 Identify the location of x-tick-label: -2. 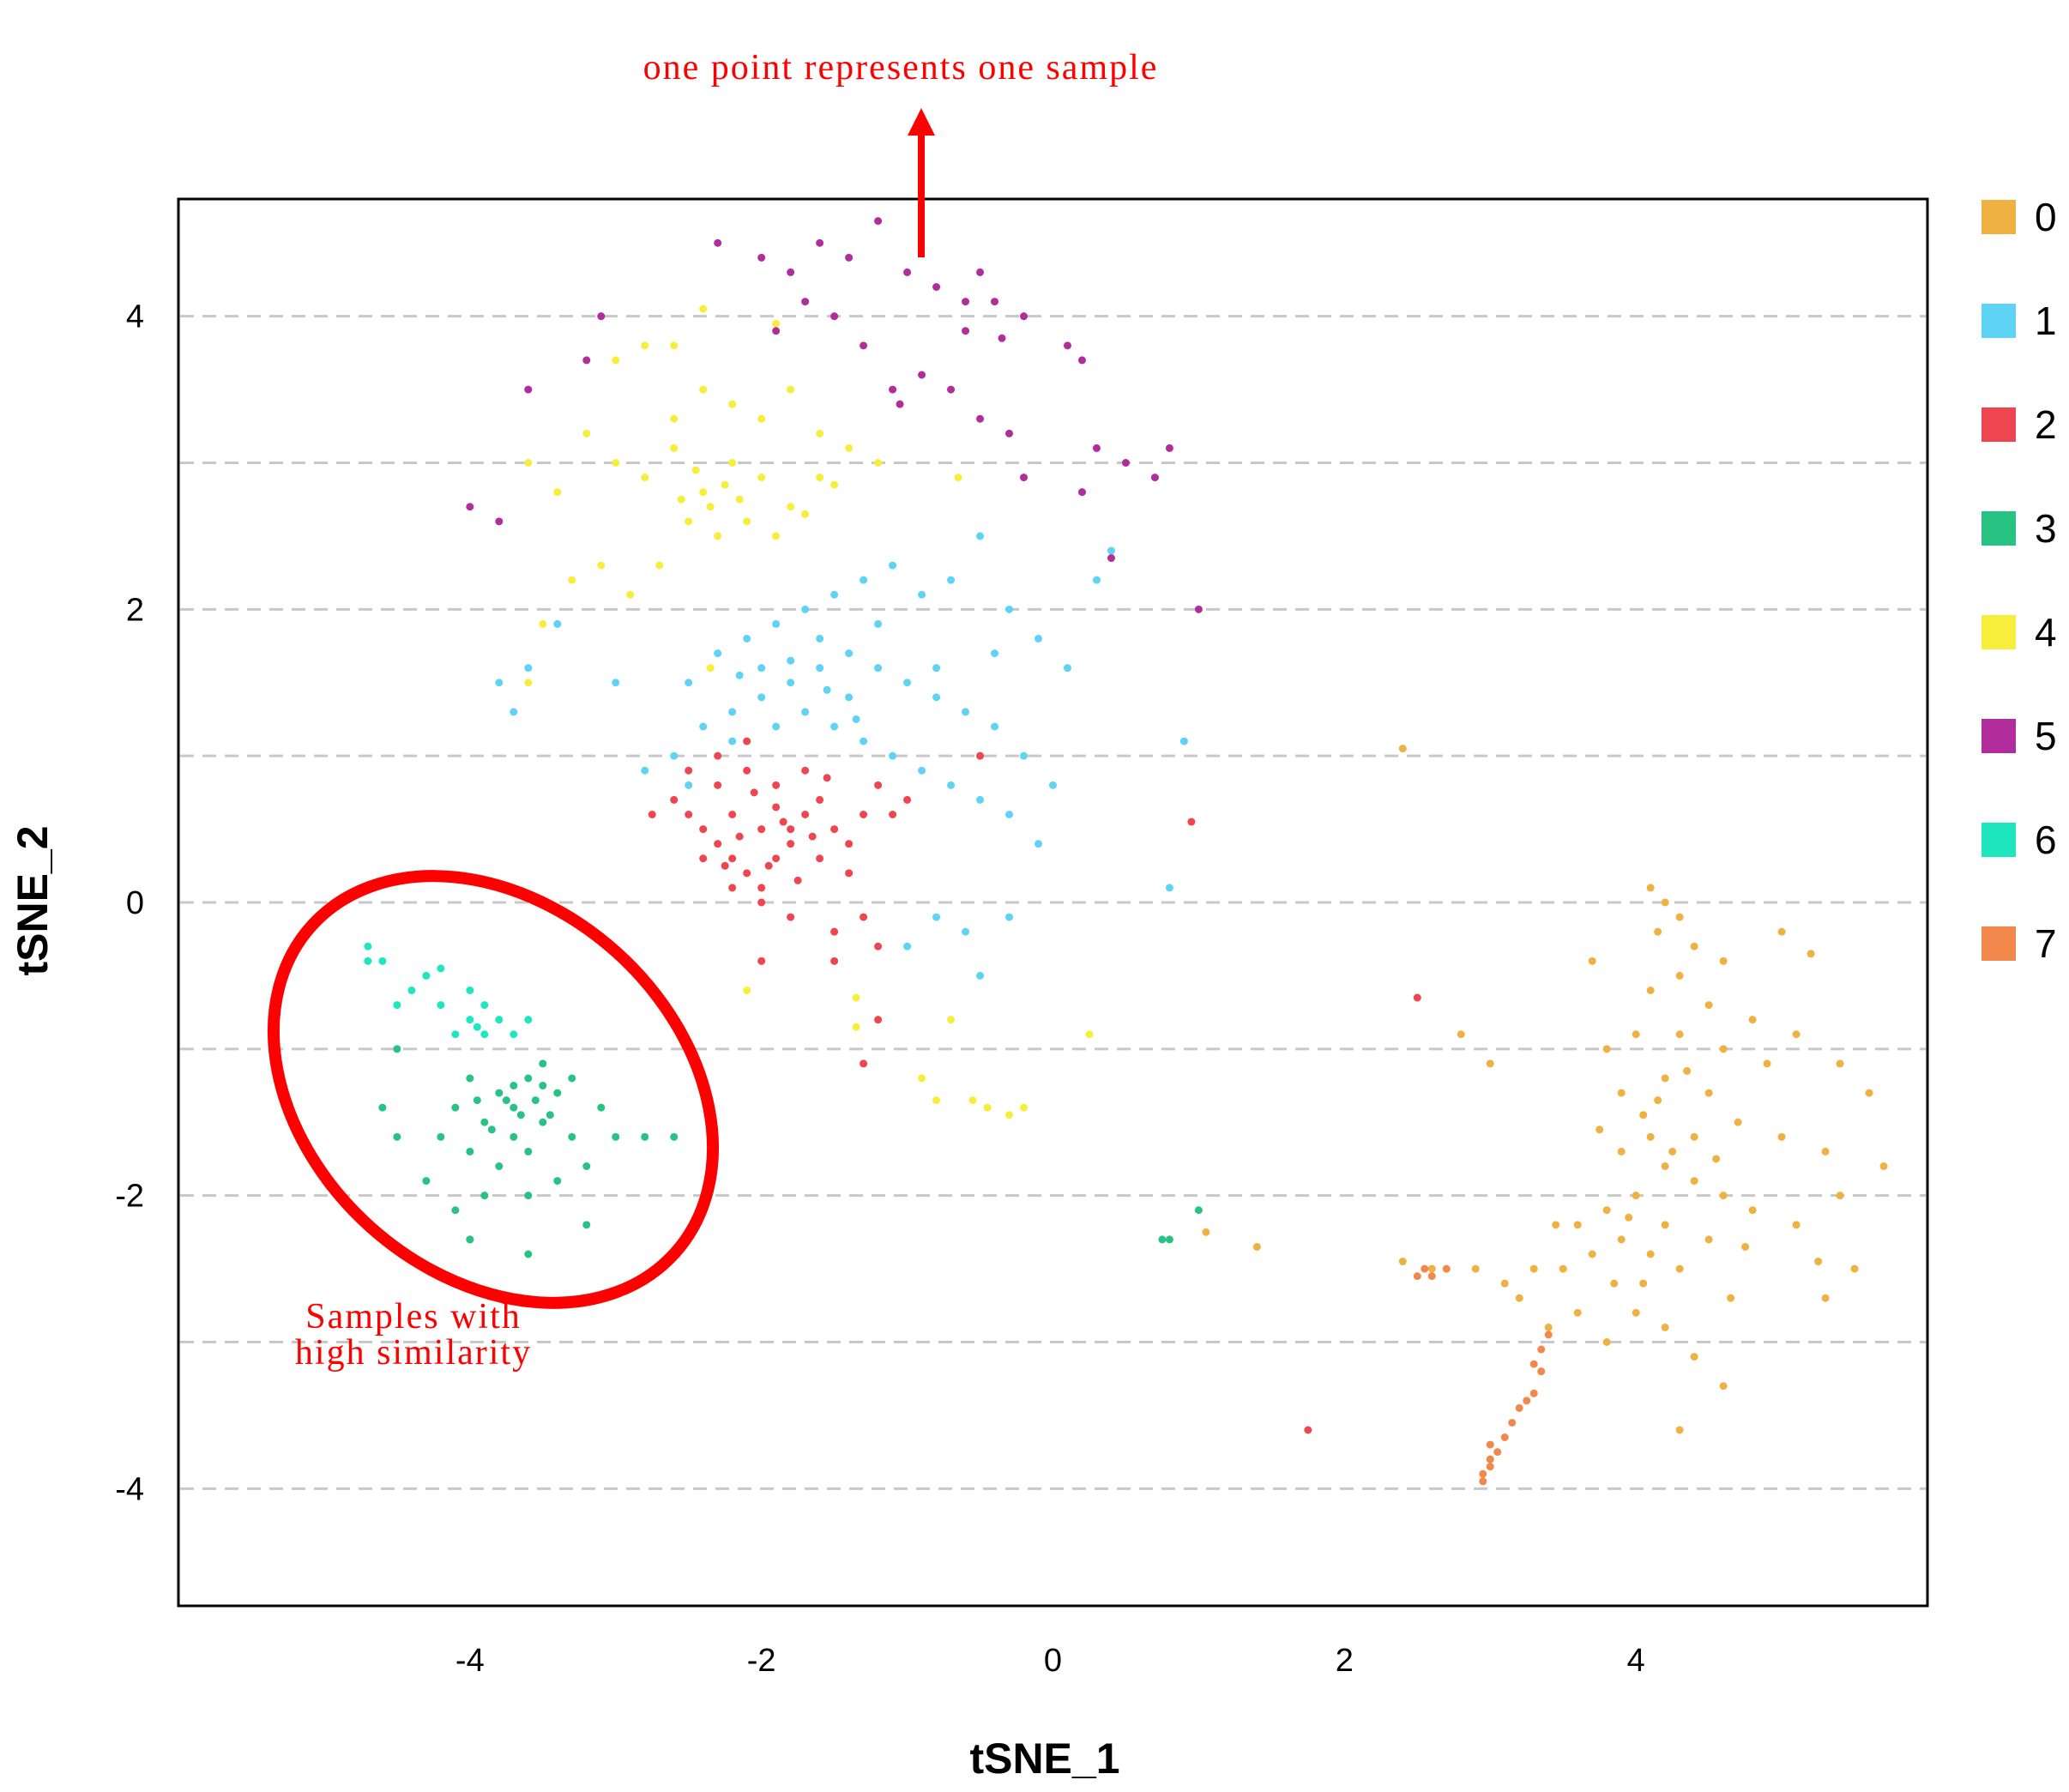
(761, 1661).